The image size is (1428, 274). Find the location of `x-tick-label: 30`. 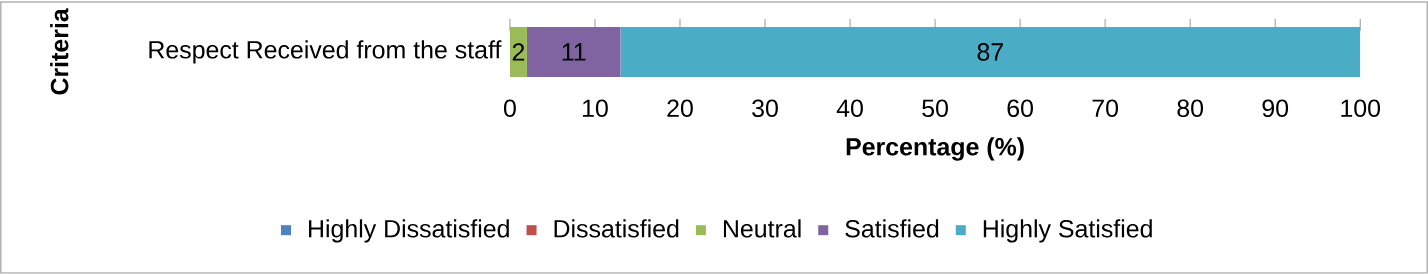

x-tick-label: 30 is located at coordinates (765, 108).